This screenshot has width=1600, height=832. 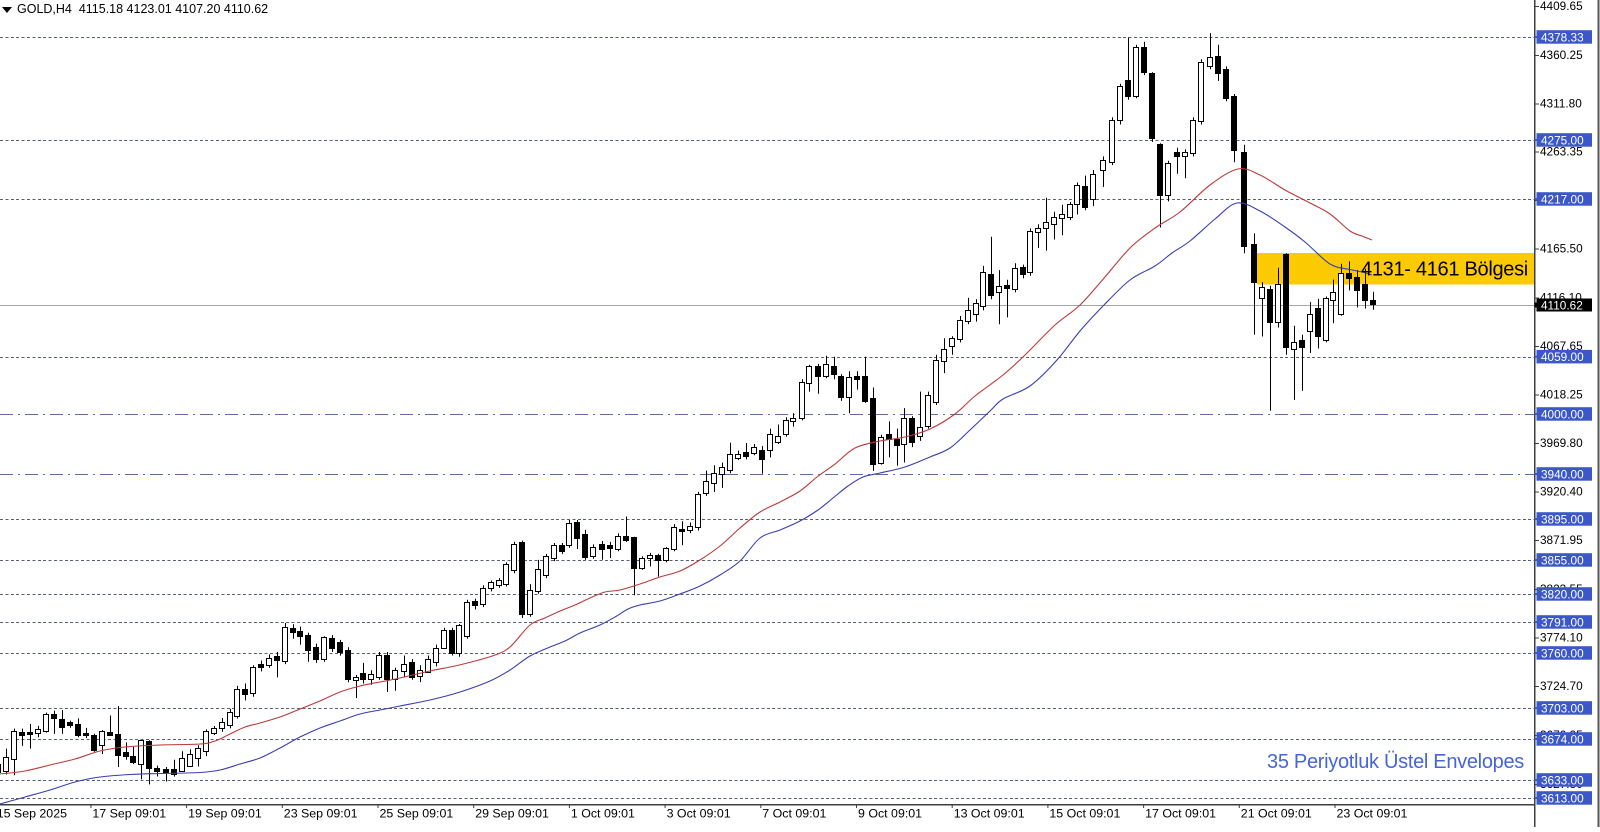 What do you see at coordinates (1562, 798) in the screenshot?
I see `svg-text: 3613.00` at bounding box center [1562, 798].